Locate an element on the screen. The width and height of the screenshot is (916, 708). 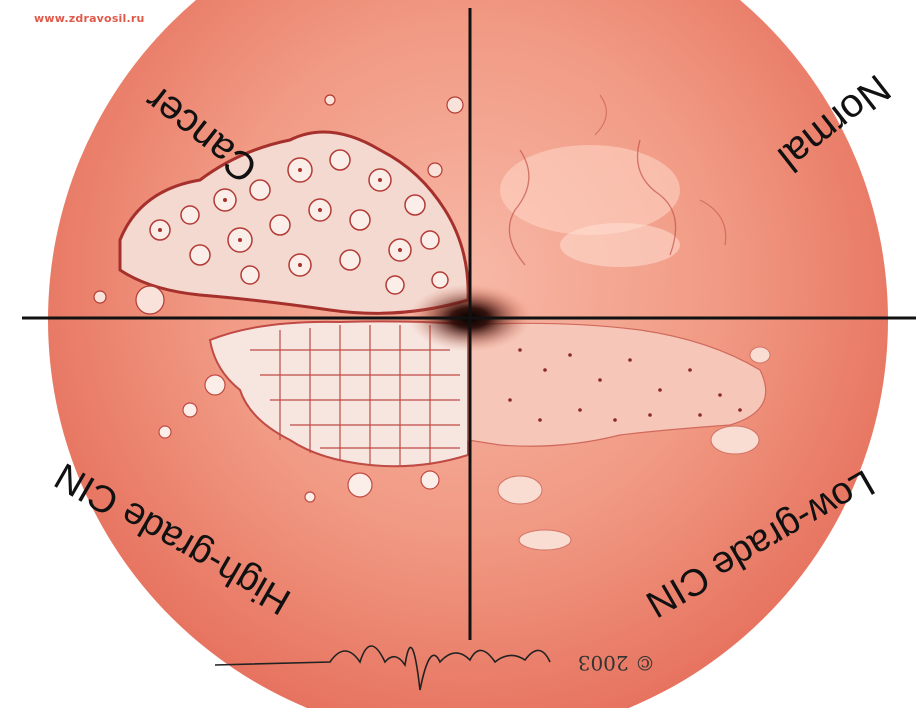
watermark: www.zdravosil.ru is located at coordinates (89, 18).